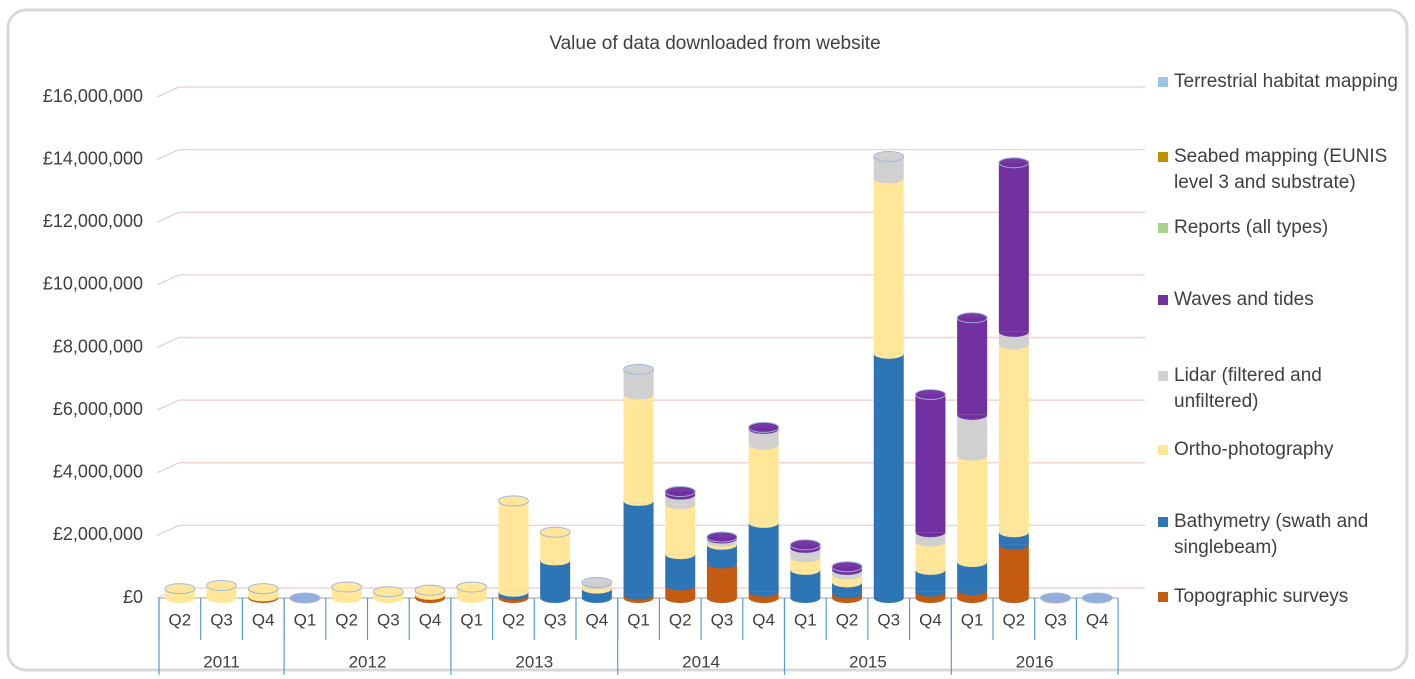 The height and width of the screenshot is (679, 1415). I want to click on group-label: 2015, so click(868, 661).